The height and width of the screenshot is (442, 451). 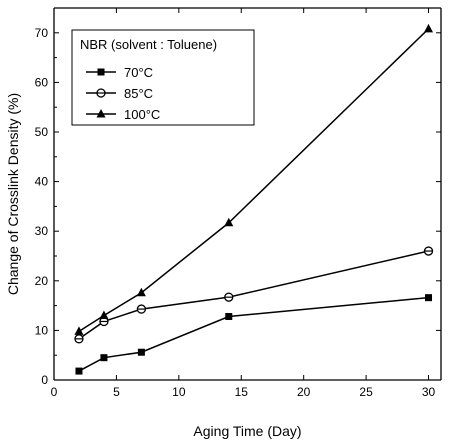 I want to click on x-tick-label: 15, so click(x=242, y=392).